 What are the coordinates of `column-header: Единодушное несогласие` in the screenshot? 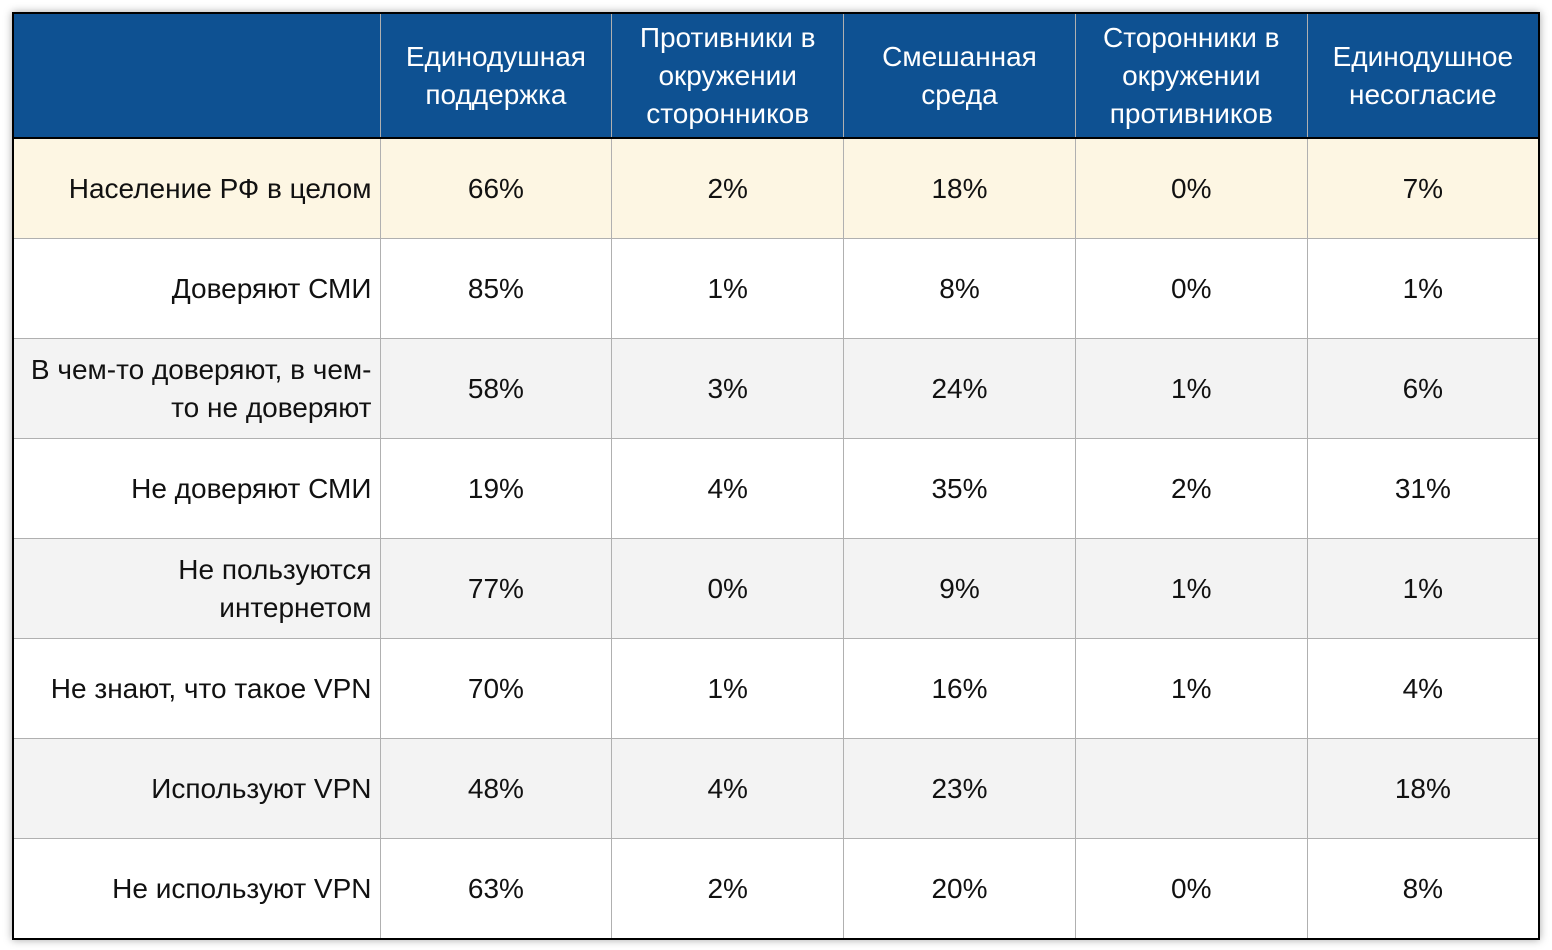 It's located at (1423, 75).